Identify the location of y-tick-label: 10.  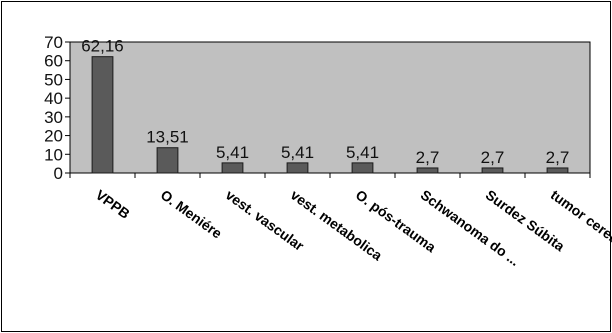
(53, 154).